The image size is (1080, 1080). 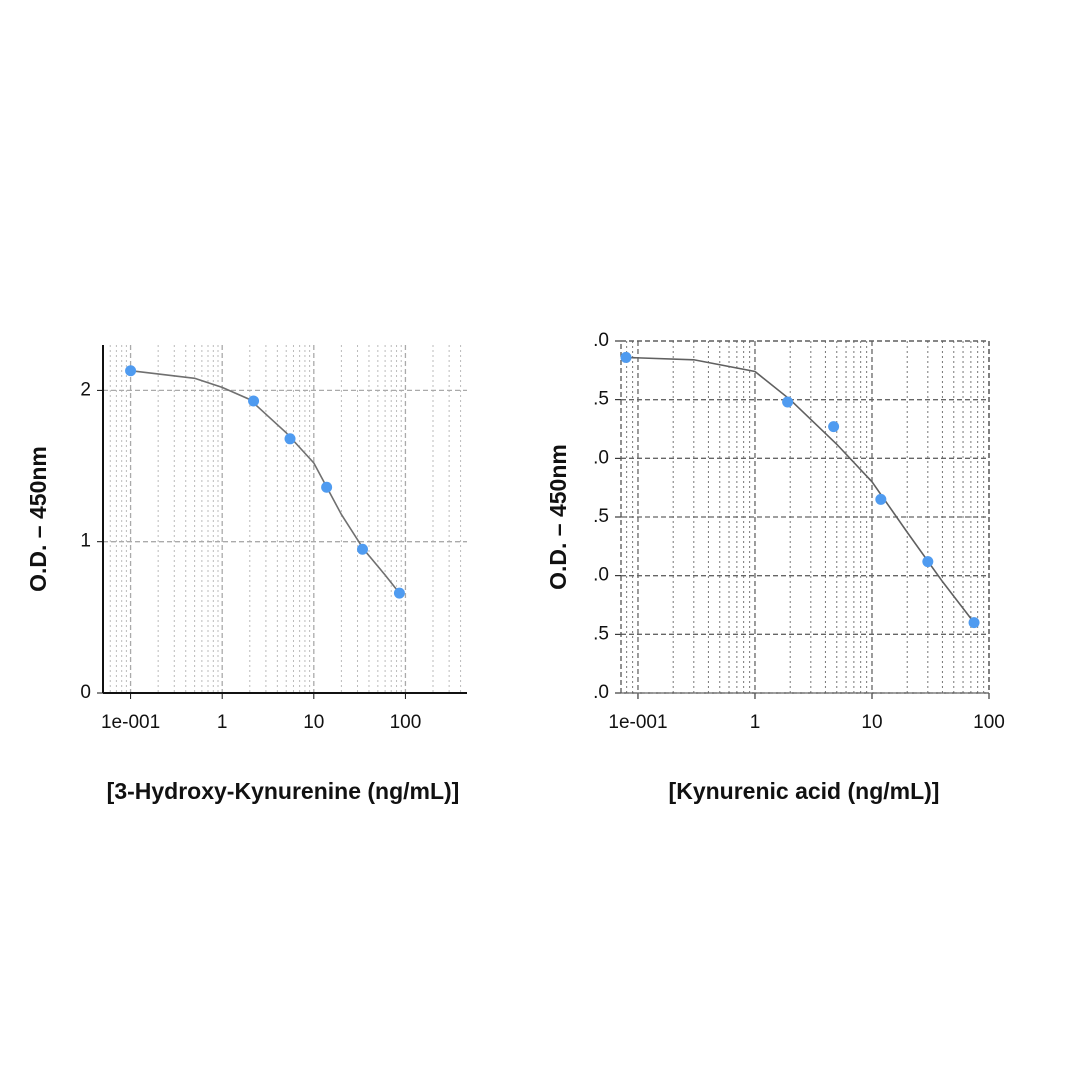 What do you see at coordinates (85, 692) in the screenshot?
I see `y-tick-label: 0` at bounding box center [85, 692].